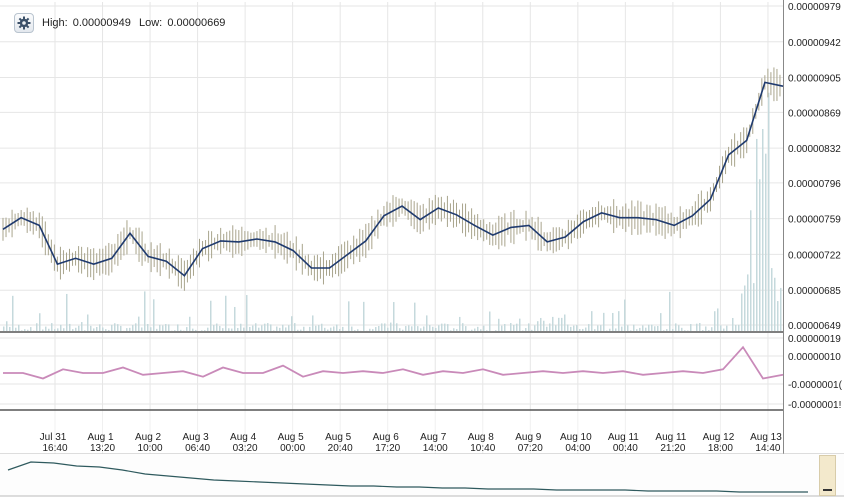 The image size is (844, 503). I want to click on x-tick-date: Aug 13, so click(766, 437).